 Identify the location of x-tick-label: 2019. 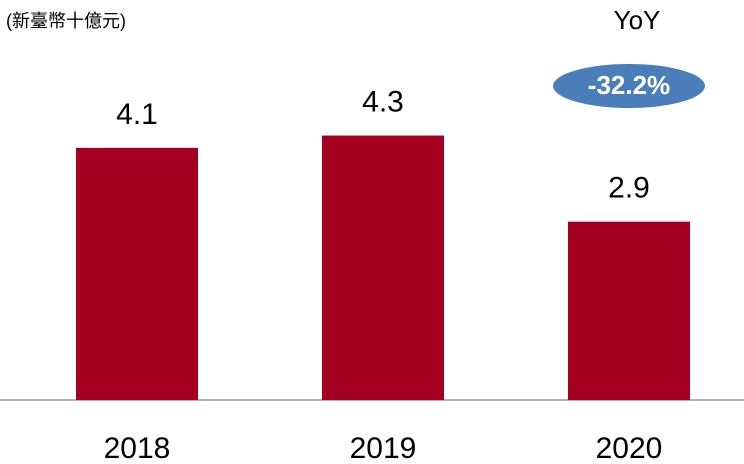
(383, 448).